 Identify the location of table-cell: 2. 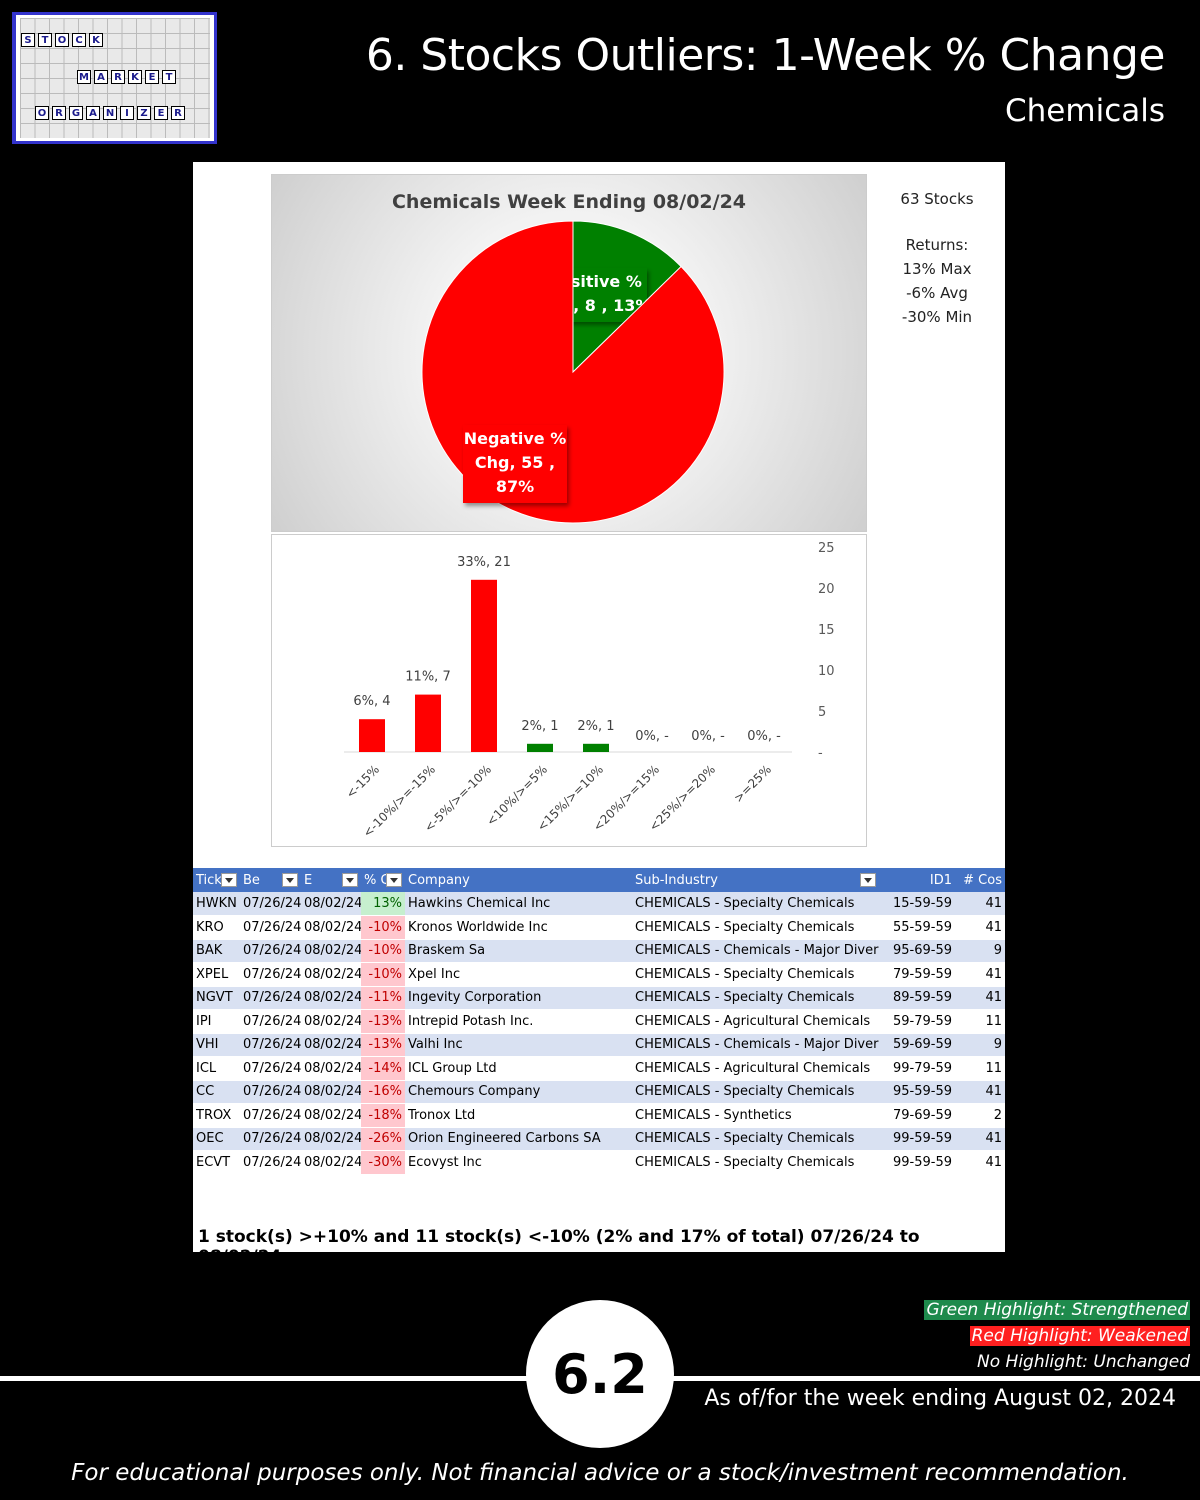
(980, 1115).